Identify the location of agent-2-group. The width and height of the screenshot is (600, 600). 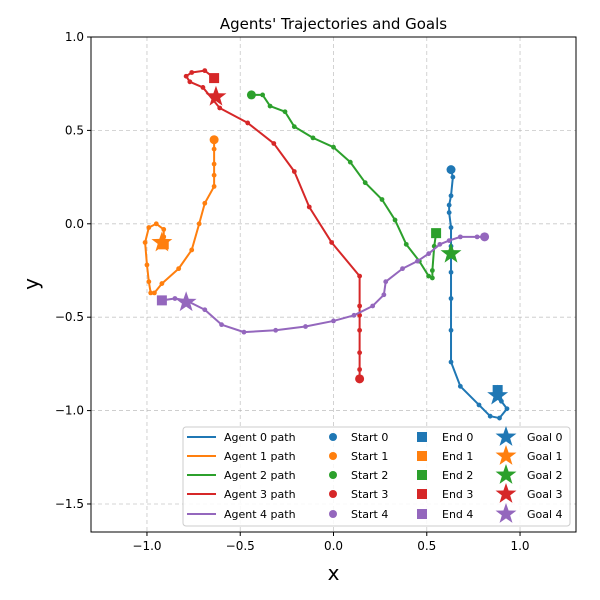
(354, 185).